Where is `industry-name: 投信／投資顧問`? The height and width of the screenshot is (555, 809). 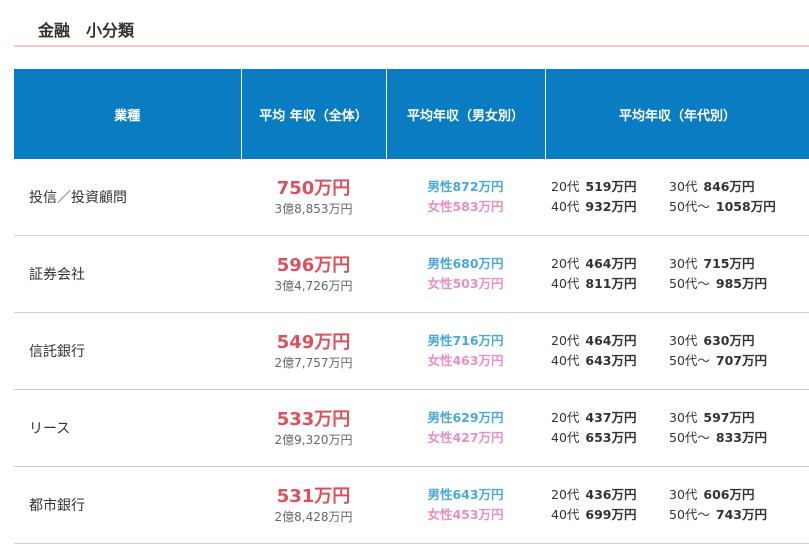 industry-name: 投信／投資顧問 is located at coordinates (127, 197).